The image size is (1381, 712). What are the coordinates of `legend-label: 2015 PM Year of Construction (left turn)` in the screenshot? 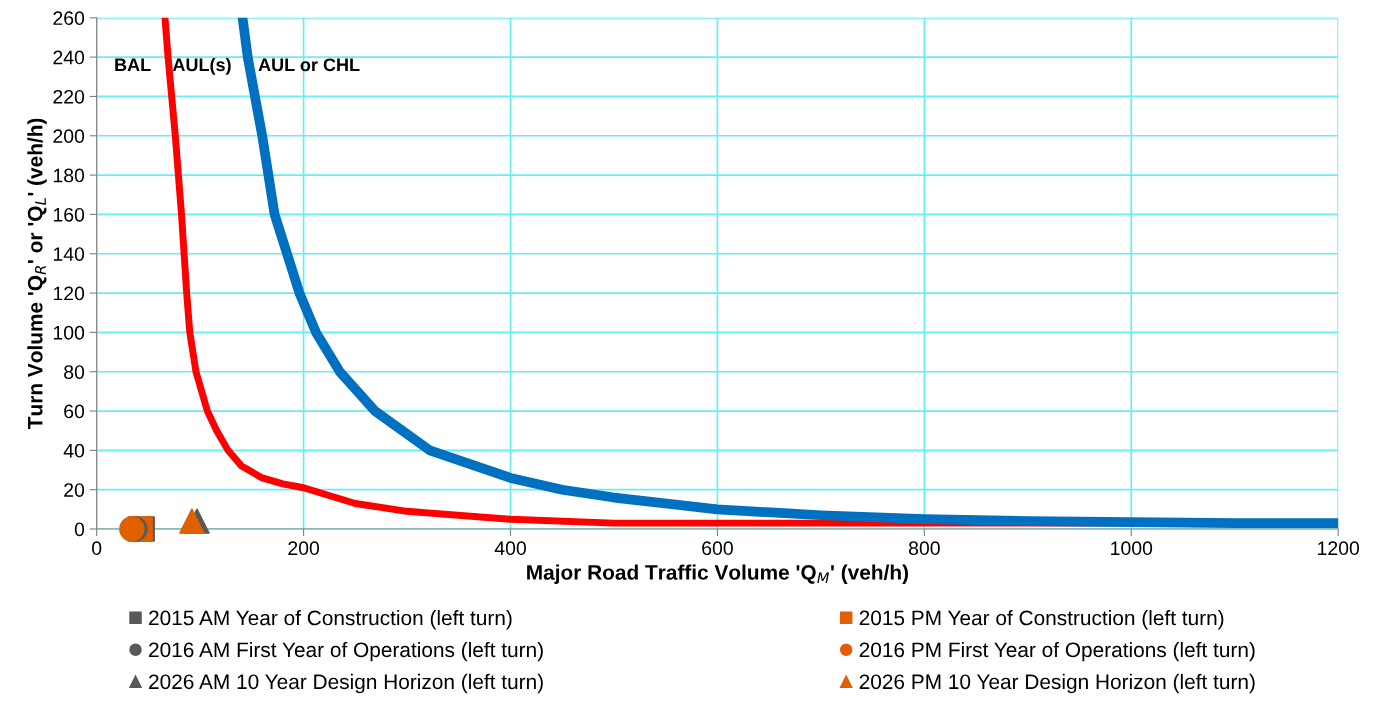 It's located at (1041, 619).